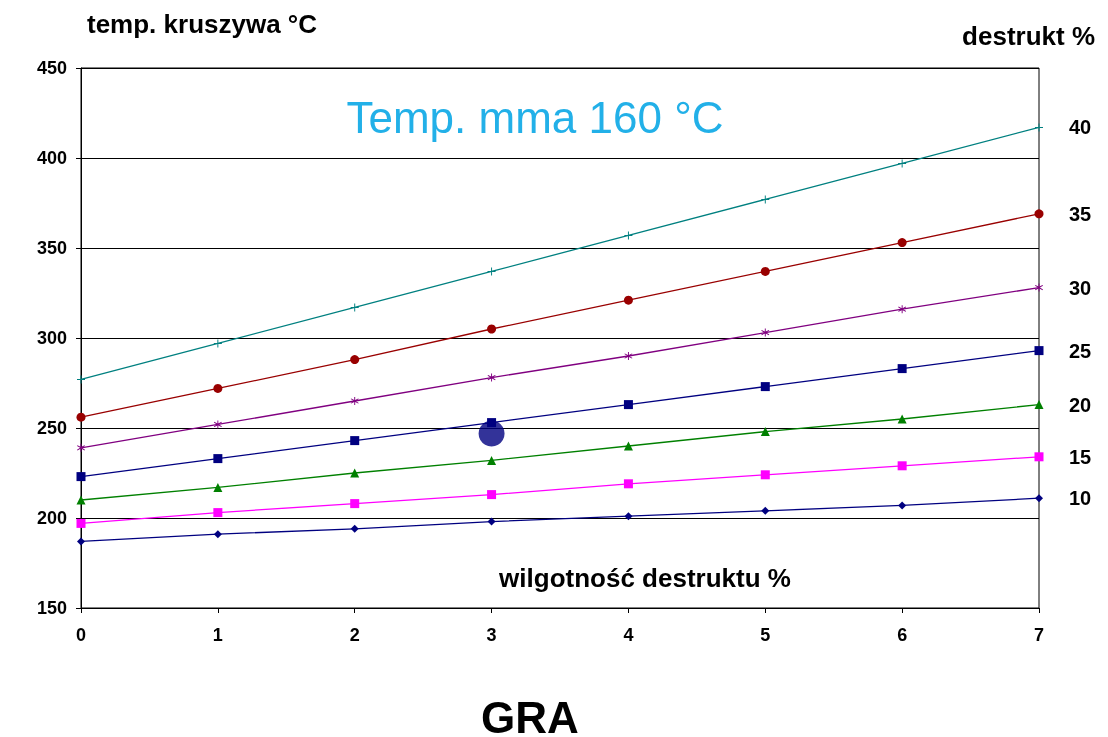  Describe the element at coordinates (628, 635) in the screenshot. I see `x-tick-label: 4` at that location.